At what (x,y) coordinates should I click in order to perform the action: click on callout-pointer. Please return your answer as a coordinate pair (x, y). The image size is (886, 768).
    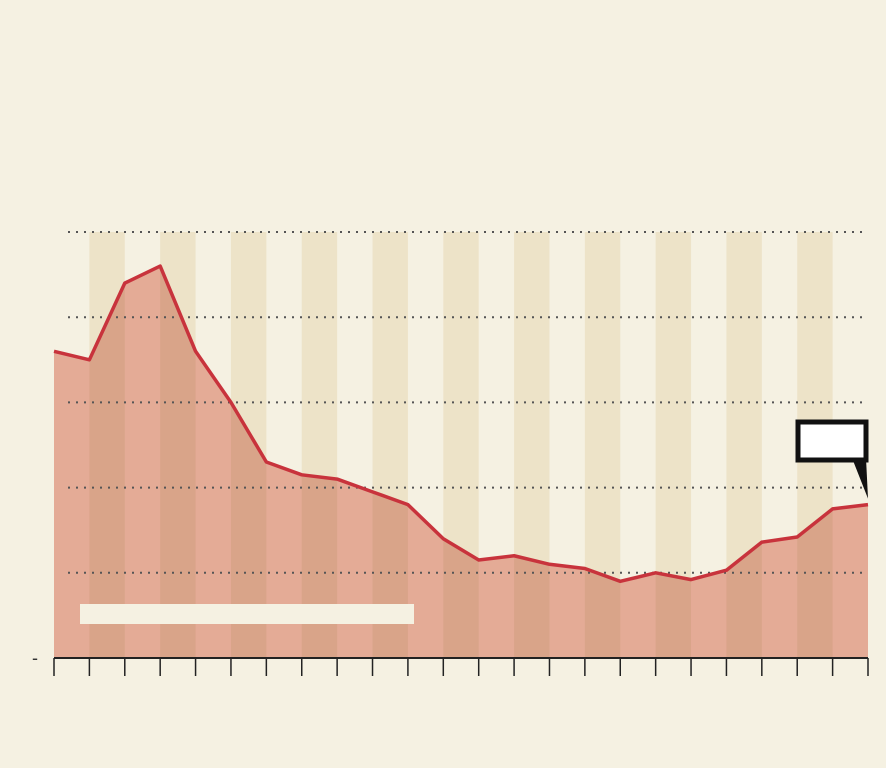
    Looking at the image, I should click on (860, 478).